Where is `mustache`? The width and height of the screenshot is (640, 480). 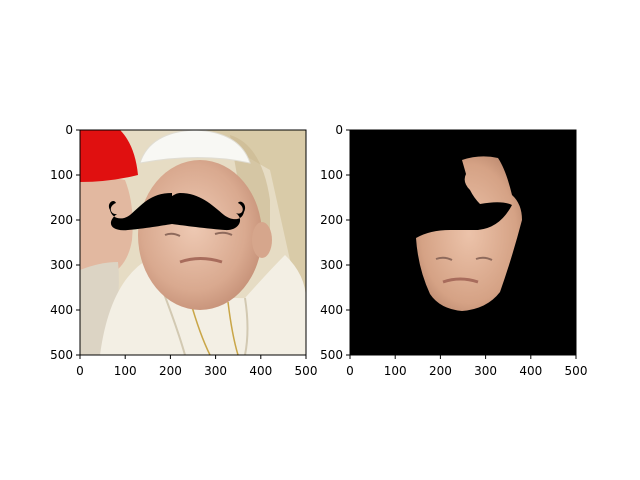
mustache is located at coordinates (177, 212).